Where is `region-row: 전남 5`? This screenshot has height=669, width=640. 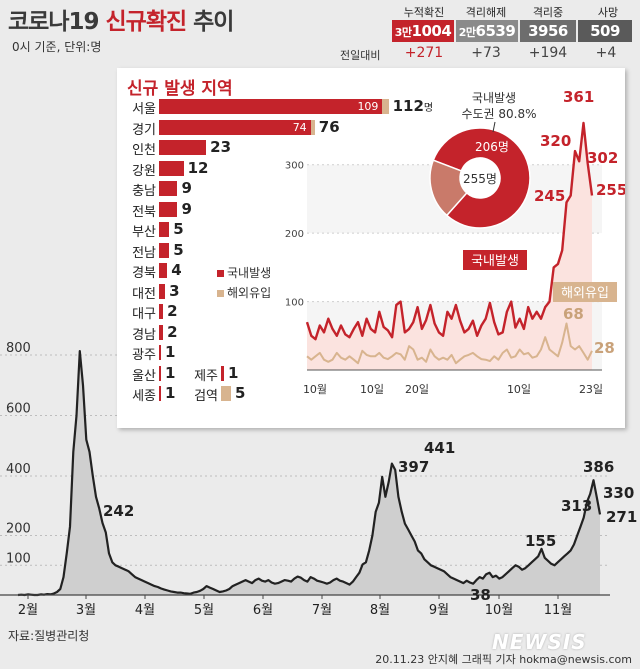
region-row: 전남 5 is located at coordinates (267, 251).